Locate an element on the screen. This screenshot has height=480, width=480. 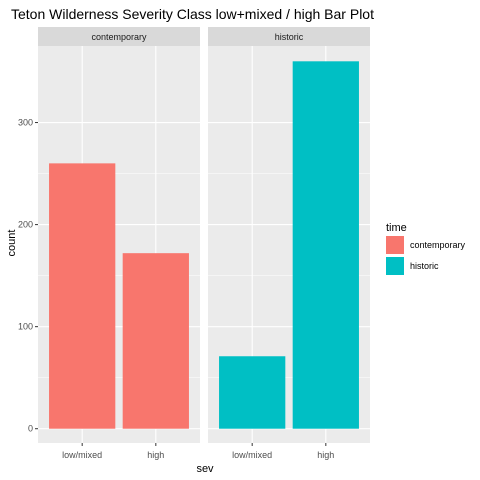
legend-label: historic is located at coordinates (424, 266).